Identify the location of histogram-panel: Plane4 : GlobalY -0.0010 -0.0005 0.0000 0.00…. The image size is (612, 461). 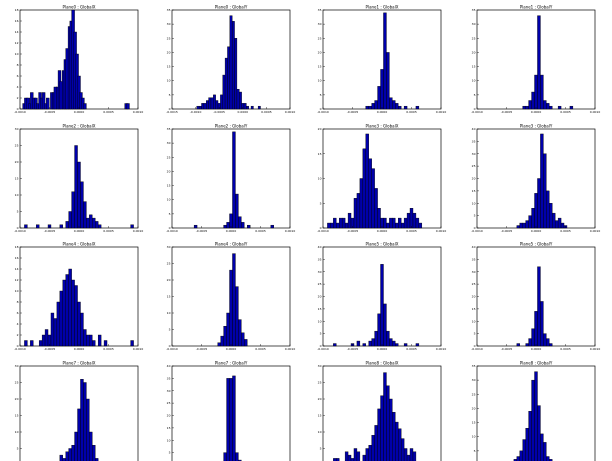
(230, 297).